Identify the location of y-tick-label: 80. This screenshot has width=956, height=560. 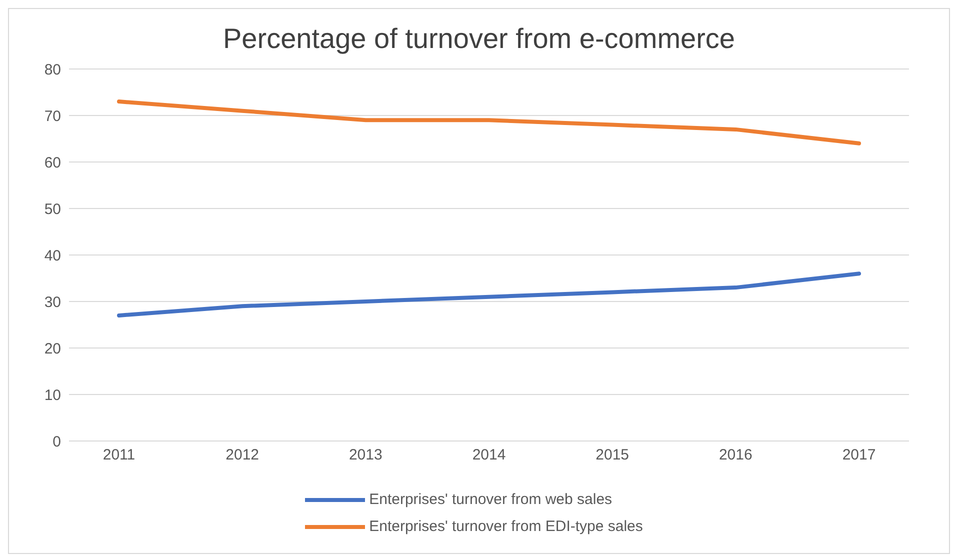
(52, 69).